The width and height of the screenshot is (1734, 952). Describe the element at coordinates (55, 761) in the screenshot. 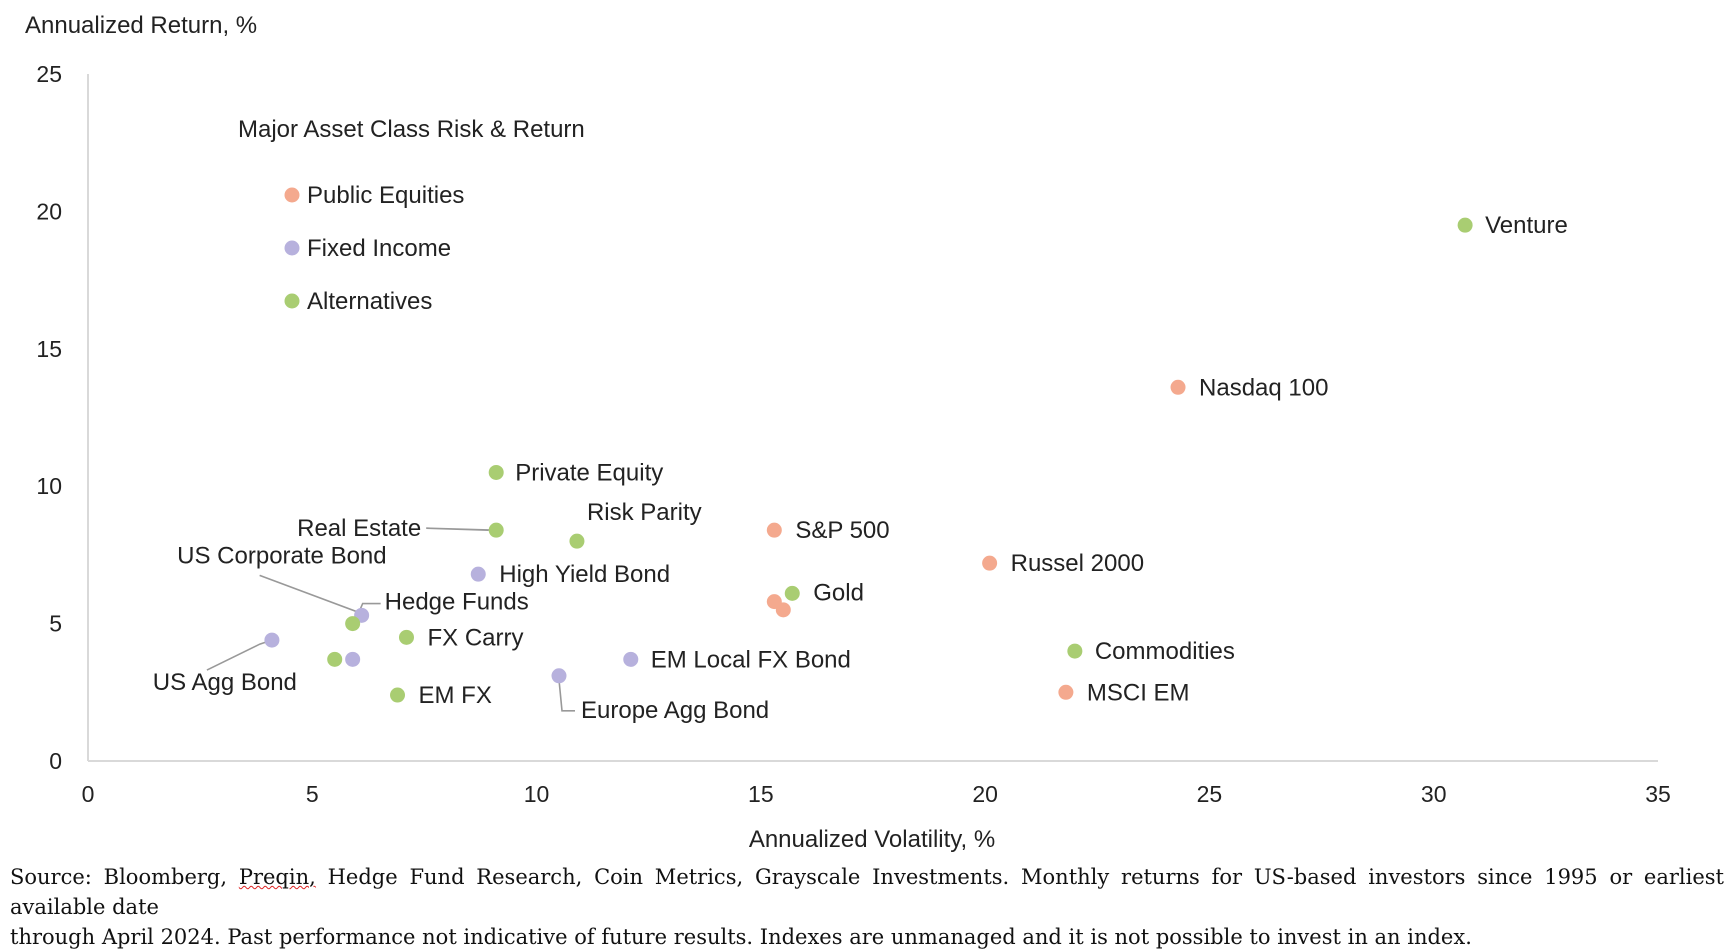

I see `y-tick-label: 0` at that location.